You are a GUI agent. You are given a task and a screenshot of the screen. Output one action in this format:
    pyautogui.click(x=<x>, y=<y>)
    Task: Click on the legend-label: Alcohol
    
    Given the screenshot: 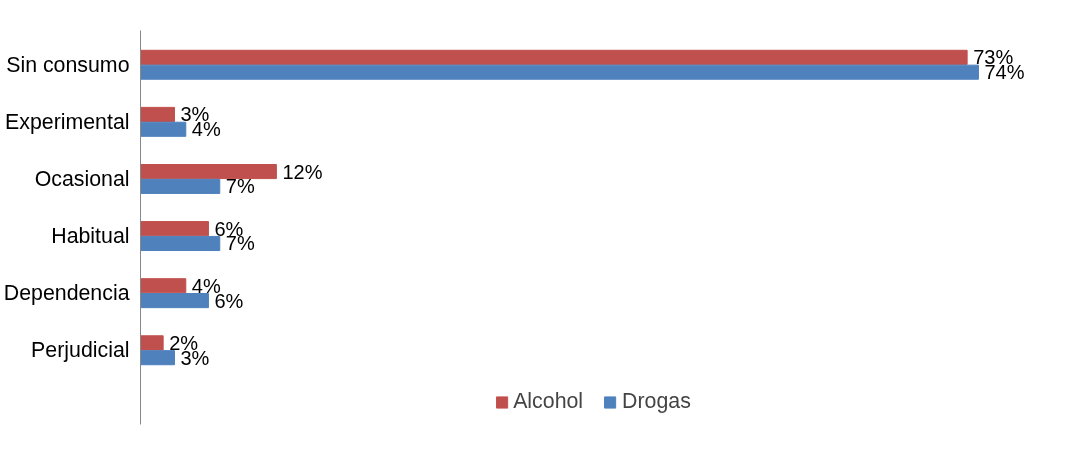 What is the action you would take?
    pyautogui.click(x=548, y=401)
    